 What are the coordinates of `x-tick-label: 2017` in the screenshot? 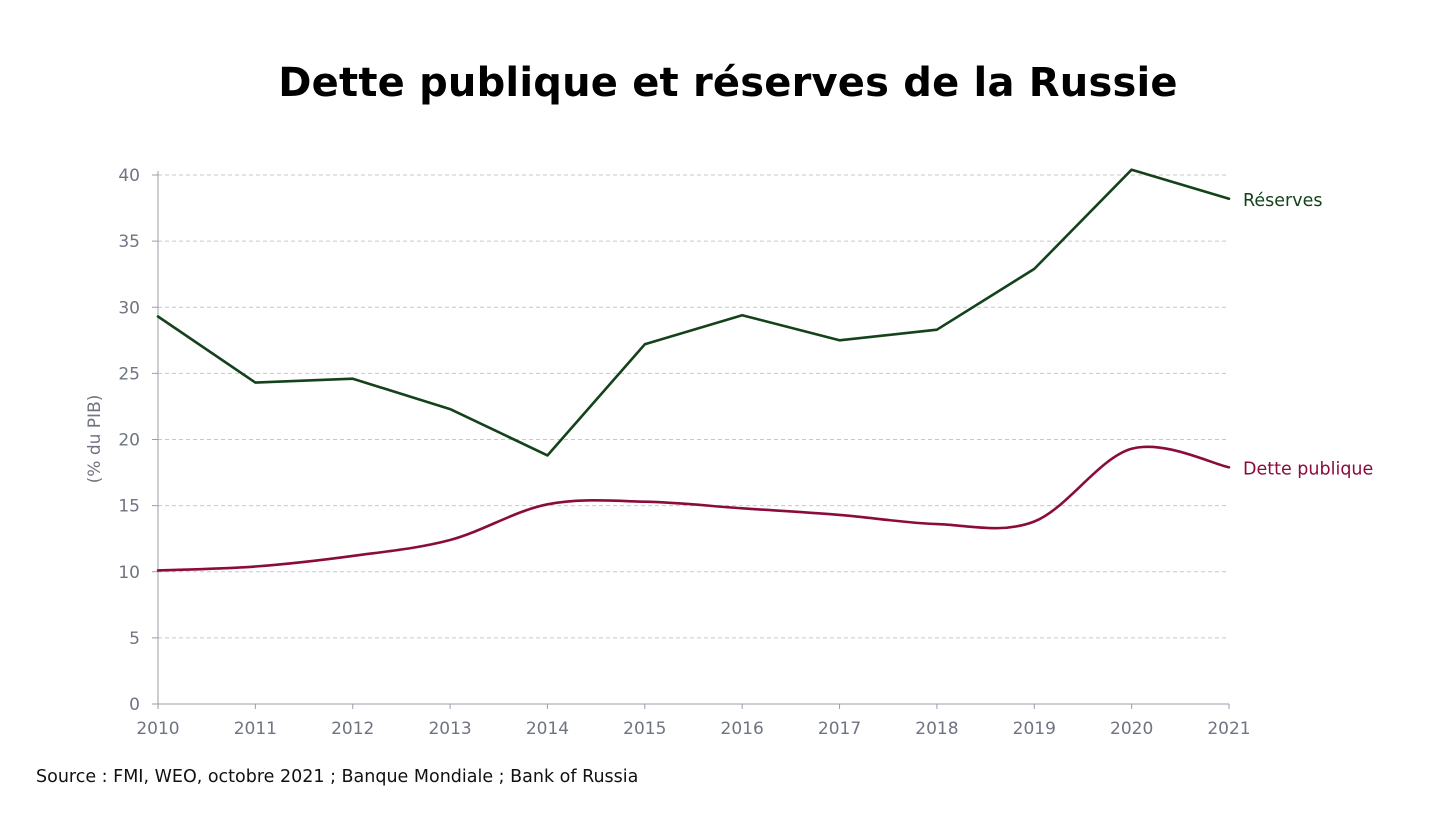 It's located at (839, 729).